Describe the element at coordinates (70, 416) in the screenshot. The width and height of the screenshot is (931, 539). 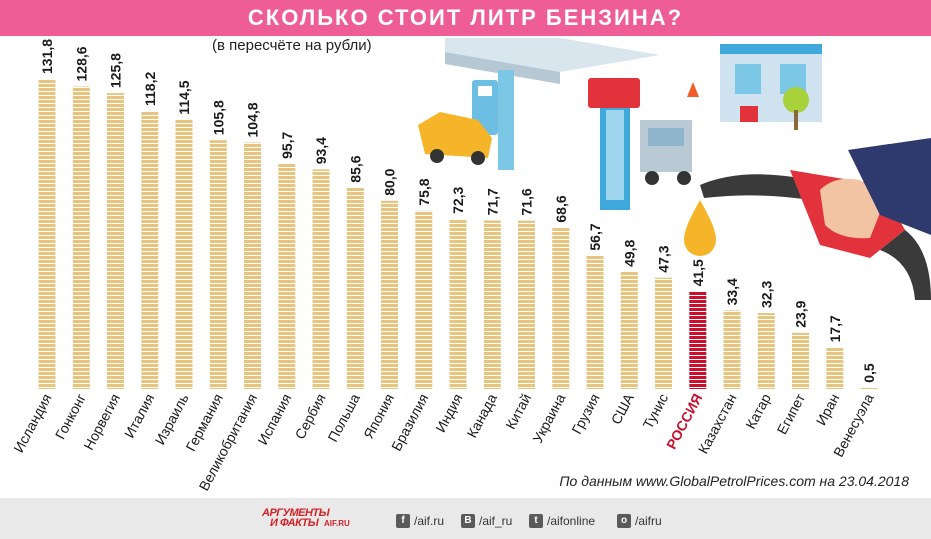
I see `category-label: Гонконг` at that location.